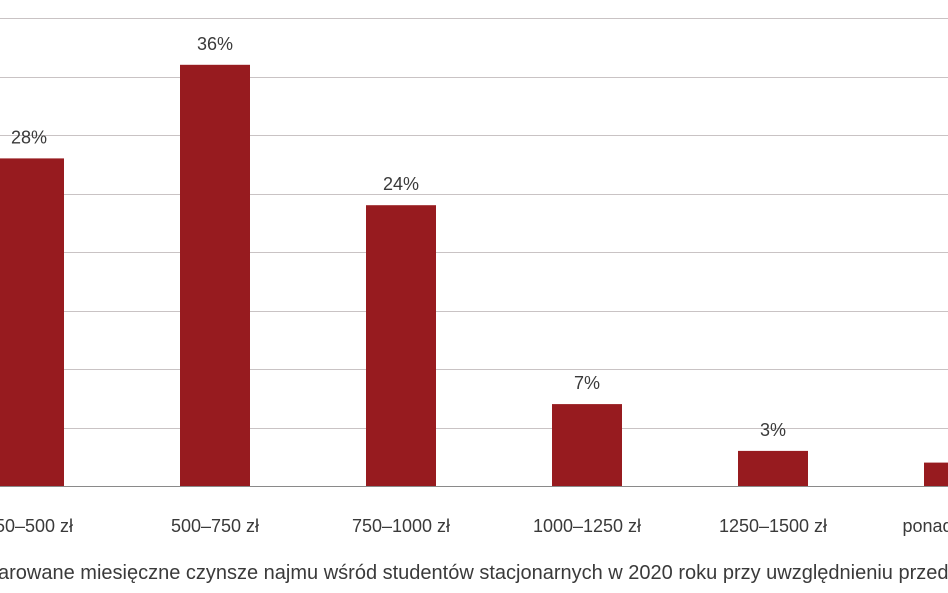 This screenshot has height=593, width=948. I want to click on x-tick-label: ponad 1500 zł, so click(925, 526).